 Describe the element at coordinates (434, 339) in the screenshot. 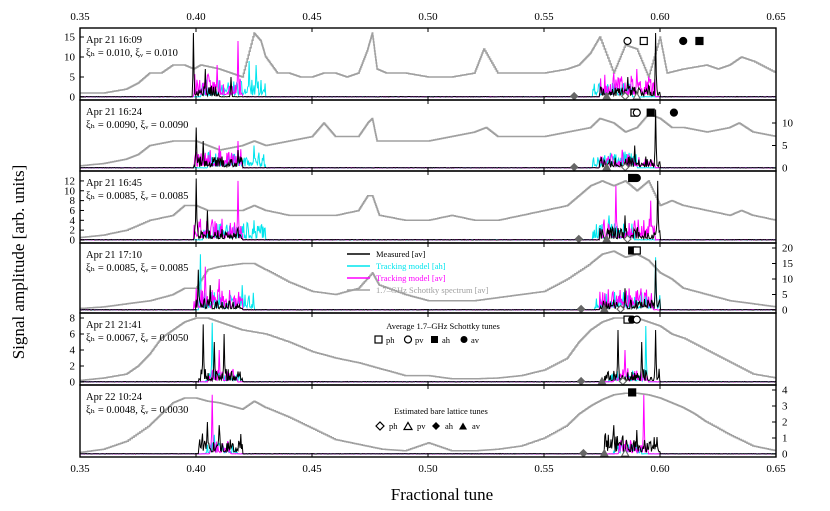

I see `legend-marker-ah-filled-square` at that location.